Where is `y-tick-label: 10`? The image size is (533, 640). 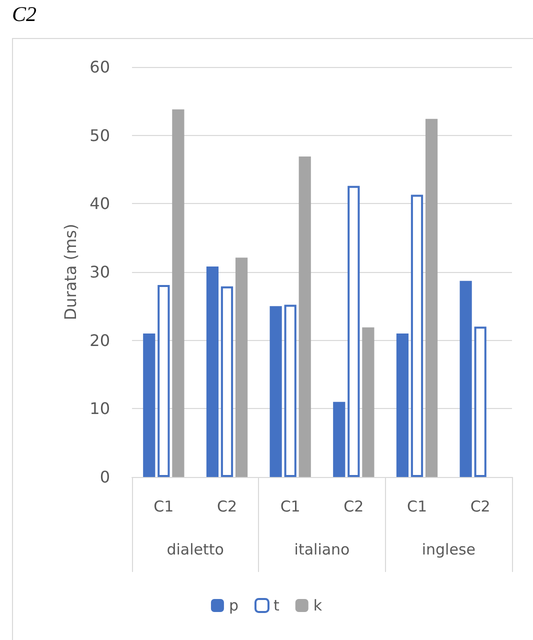
y-tick-label: 10 is located at coordinates (100, 408).